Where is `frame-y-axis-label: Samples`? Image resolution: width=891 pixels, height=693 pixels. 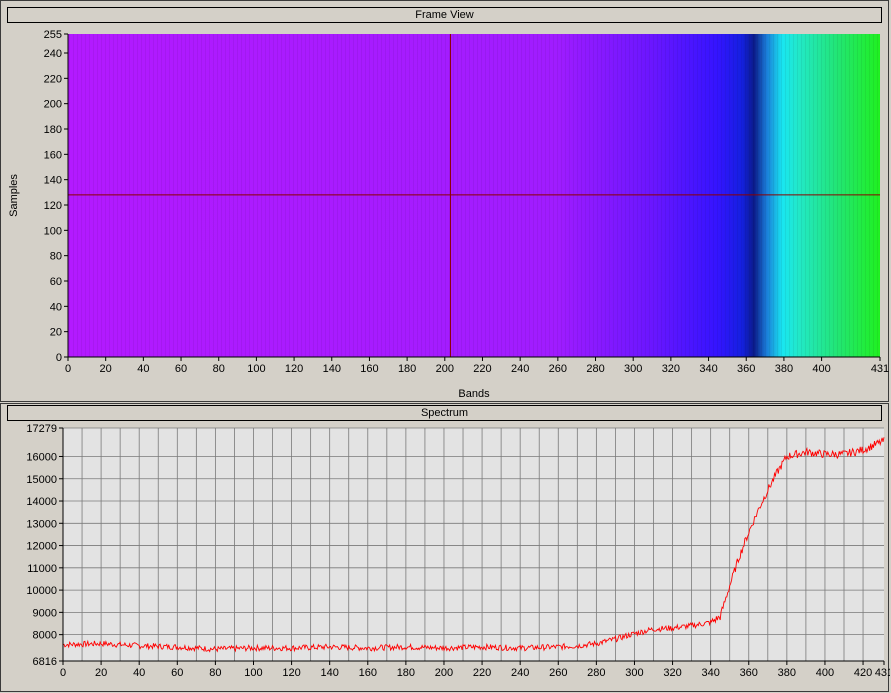 frame-y-axis-label: Samples is located at coordinates (14, 195).